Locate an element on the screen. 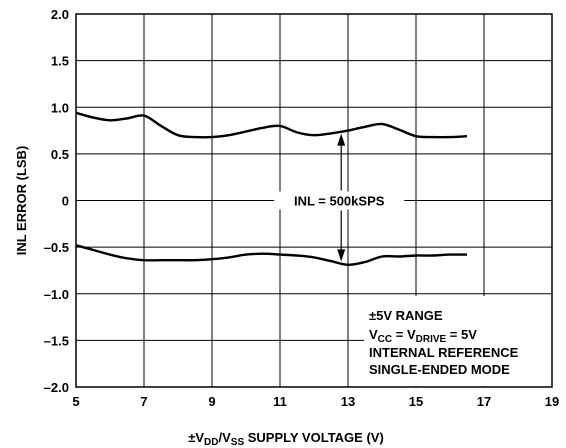  y-tick-label: 1.0 is located at coordinates (60, 107).